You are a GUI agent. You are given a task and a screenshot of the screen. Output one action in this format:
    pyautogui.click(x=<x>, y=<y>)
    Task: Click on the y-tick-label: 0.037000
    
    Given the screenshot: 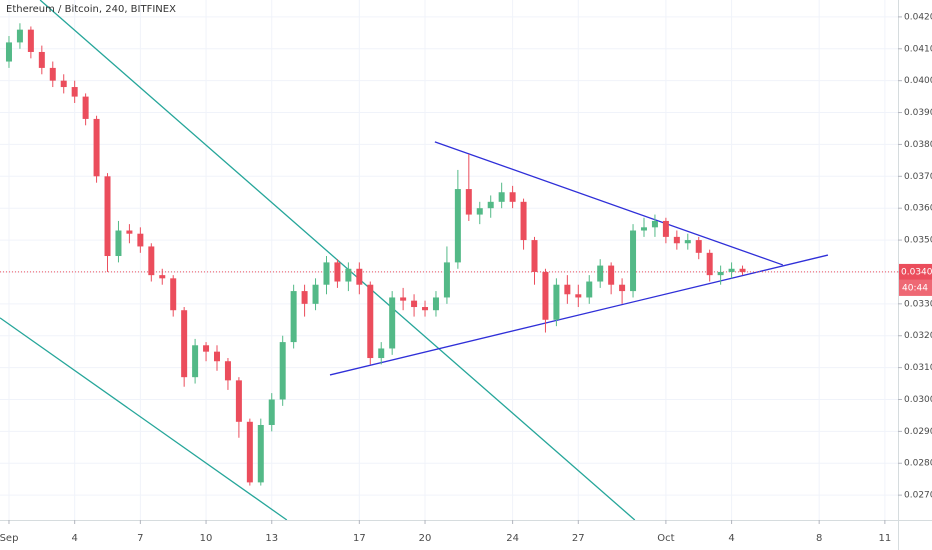 What is the action you would take?
    pyautogui.click(x=918, y=177)
    